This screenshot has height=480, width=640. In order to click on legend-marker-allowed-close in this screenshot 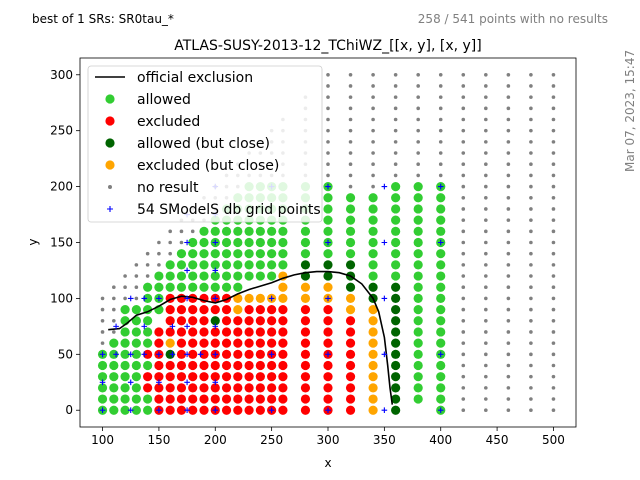, I will do `click(110, 143)`.